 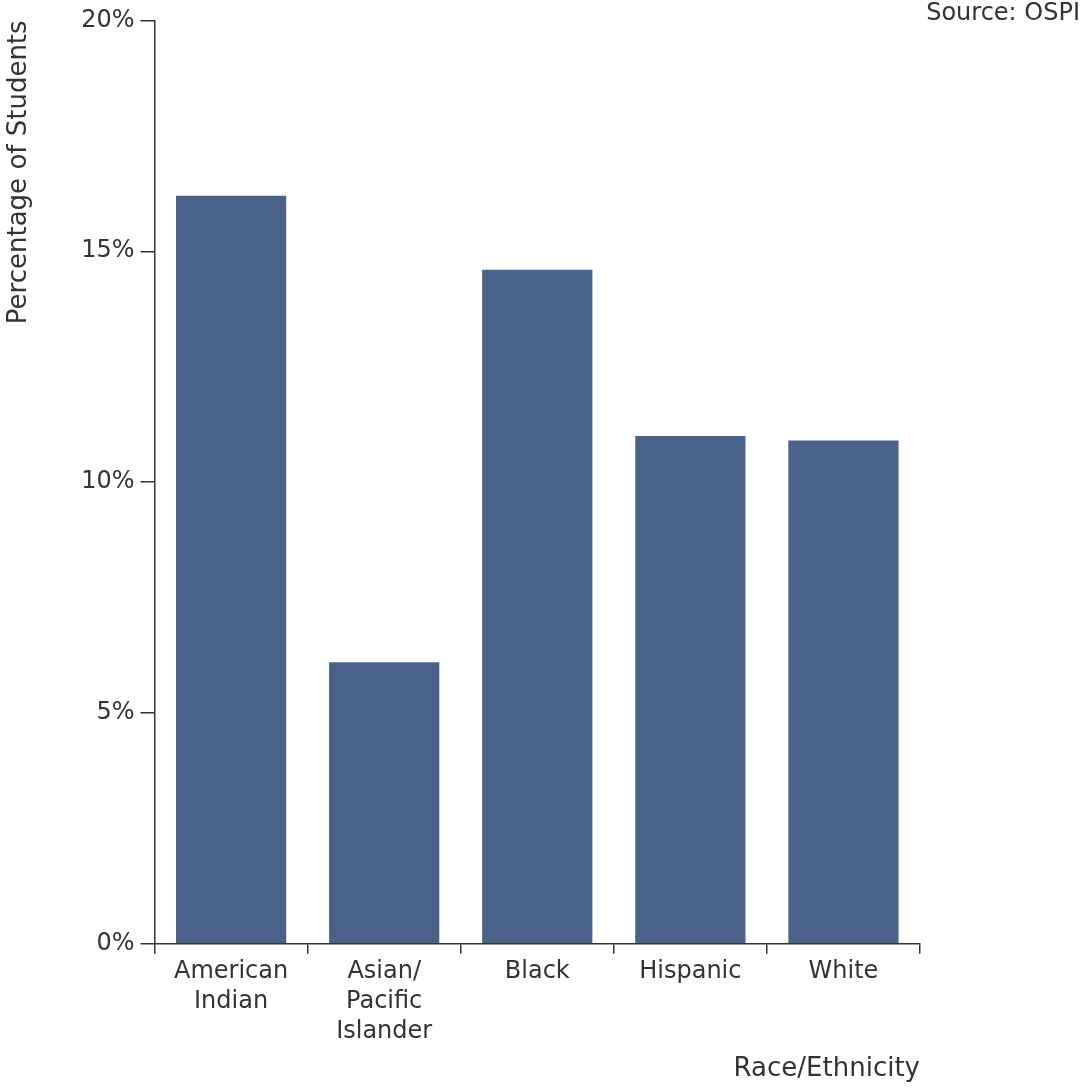 What do you see at coordinates (826, 1067) in the screenshot?
I see `x-axis-title: Race/Ethnicity` at bounding box center [826, 1067].